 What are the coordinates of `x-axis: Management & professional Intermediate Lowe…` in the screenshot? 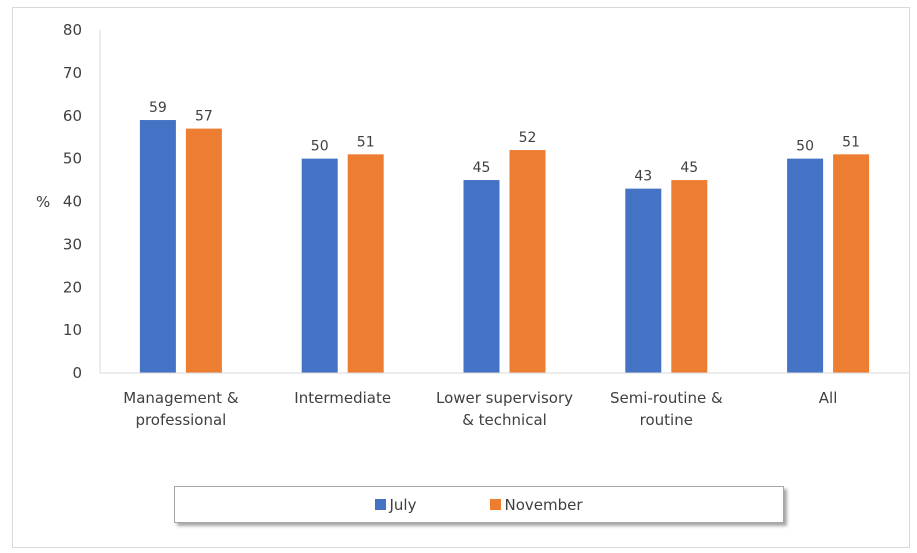 It's located at (504, 401).